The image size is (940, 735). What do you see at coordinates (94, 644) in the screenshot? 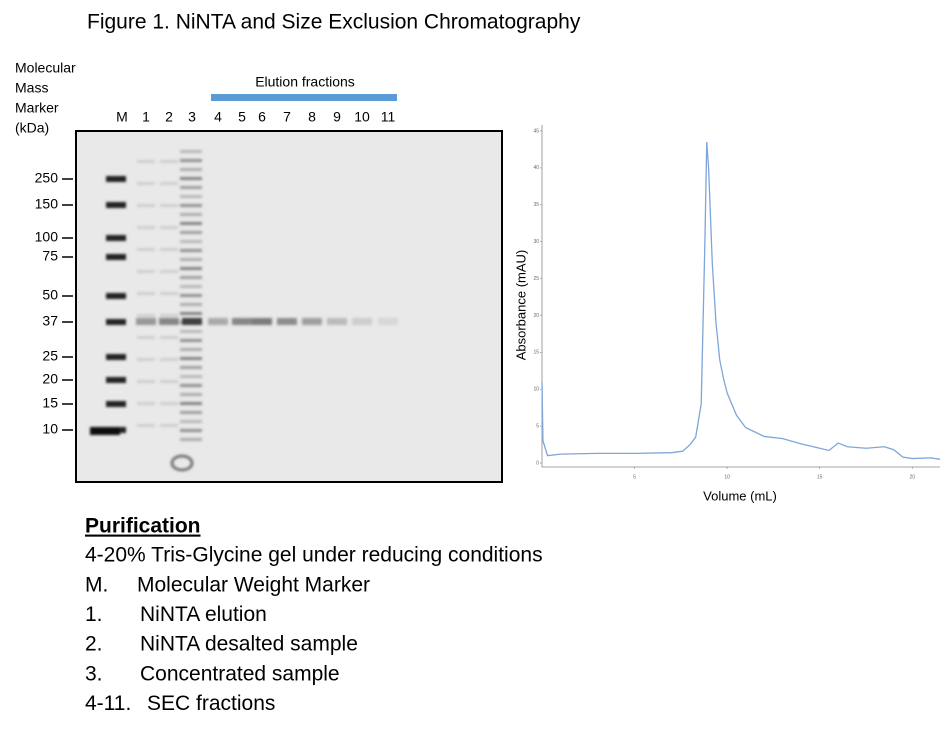
I see `item-label: 2.` at bounding box center [94, 644].